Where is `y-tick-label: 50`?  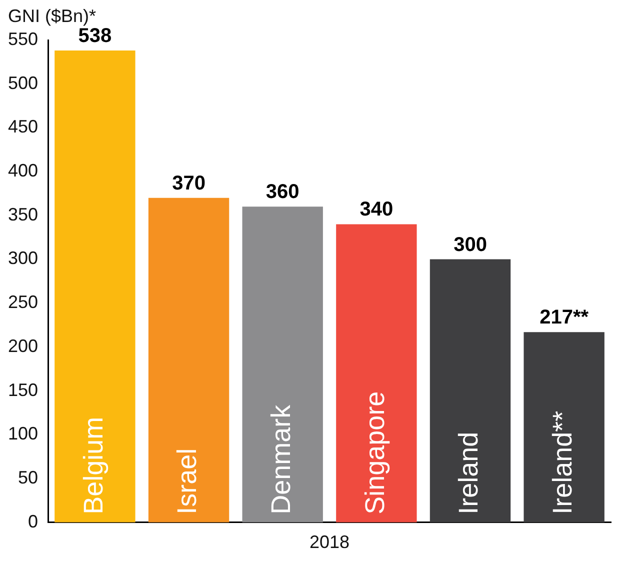 y-tick-label: 50 is located at coordinates (28, 478).